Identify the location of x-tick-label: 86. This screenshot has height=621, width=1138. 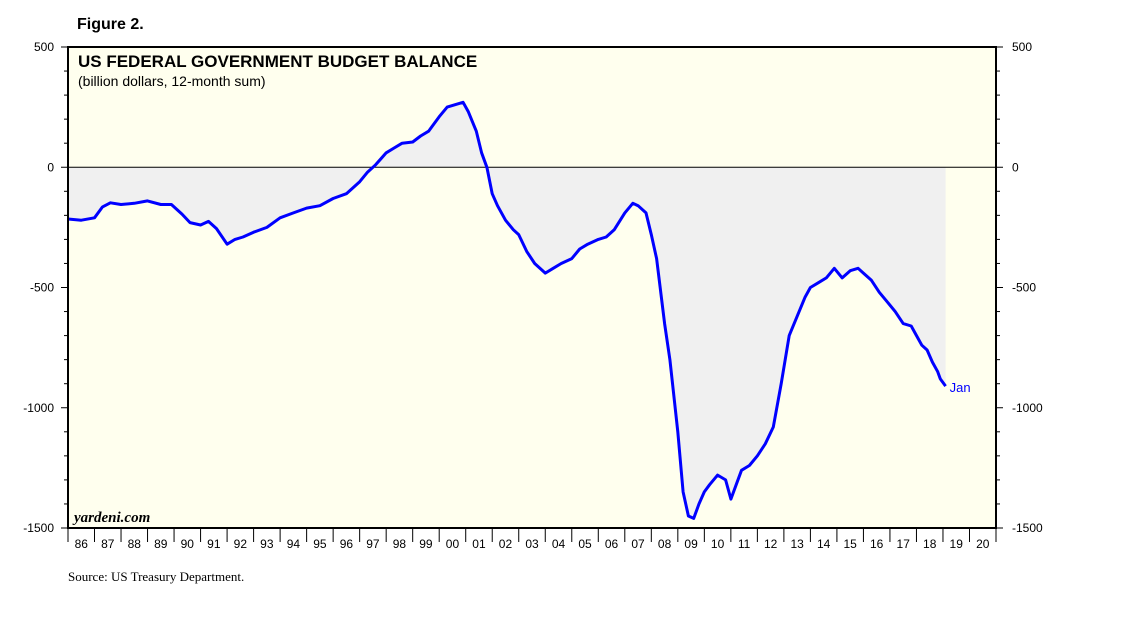
(82, 544).